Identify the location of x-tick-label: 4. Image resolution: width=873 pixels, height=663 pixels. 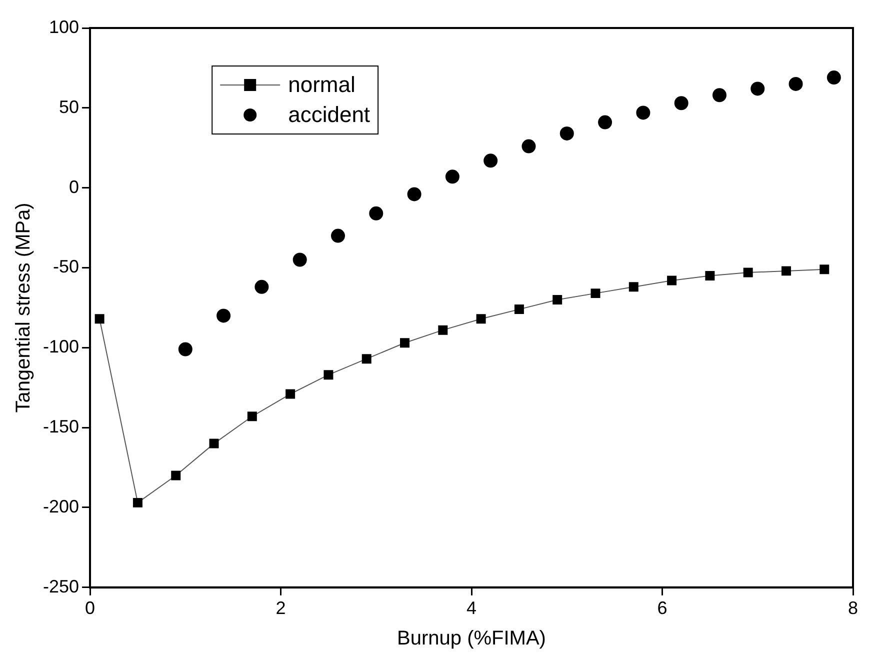
(471, 608).